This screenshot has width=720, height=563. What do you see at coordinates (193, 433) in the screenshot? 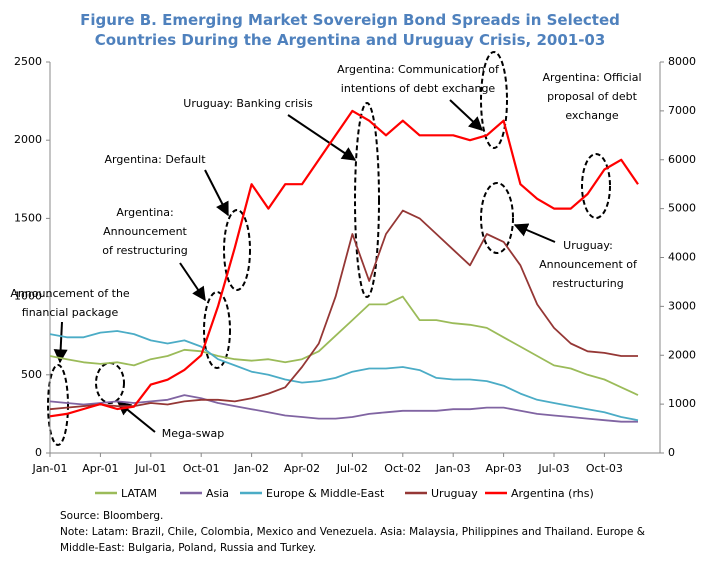
I see `annotation: Mega-swap` at bounding box center [193, 433].